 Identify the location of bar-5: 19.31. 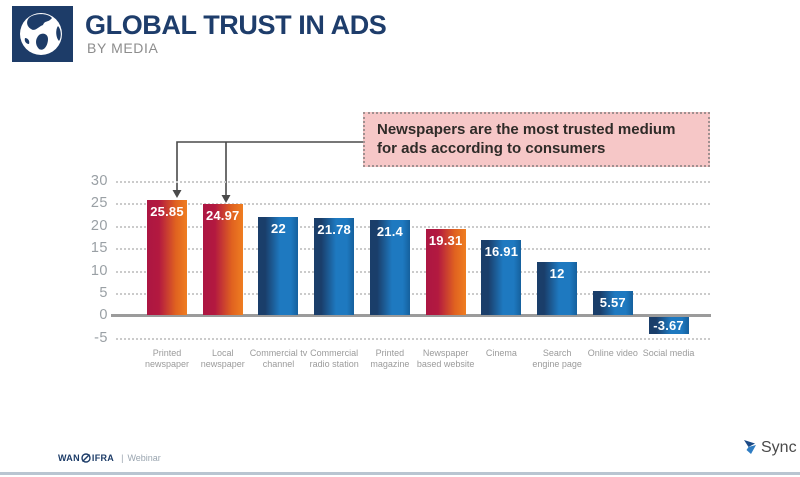
(445, 272).